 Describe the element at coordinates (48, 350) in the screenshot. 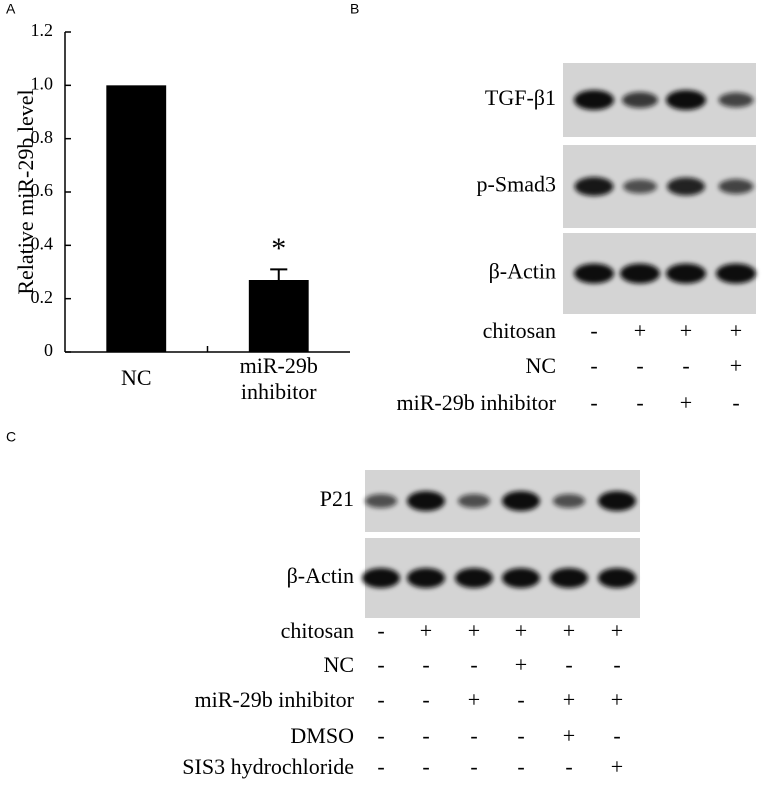

I see `y-tick-label: 0` at that location.